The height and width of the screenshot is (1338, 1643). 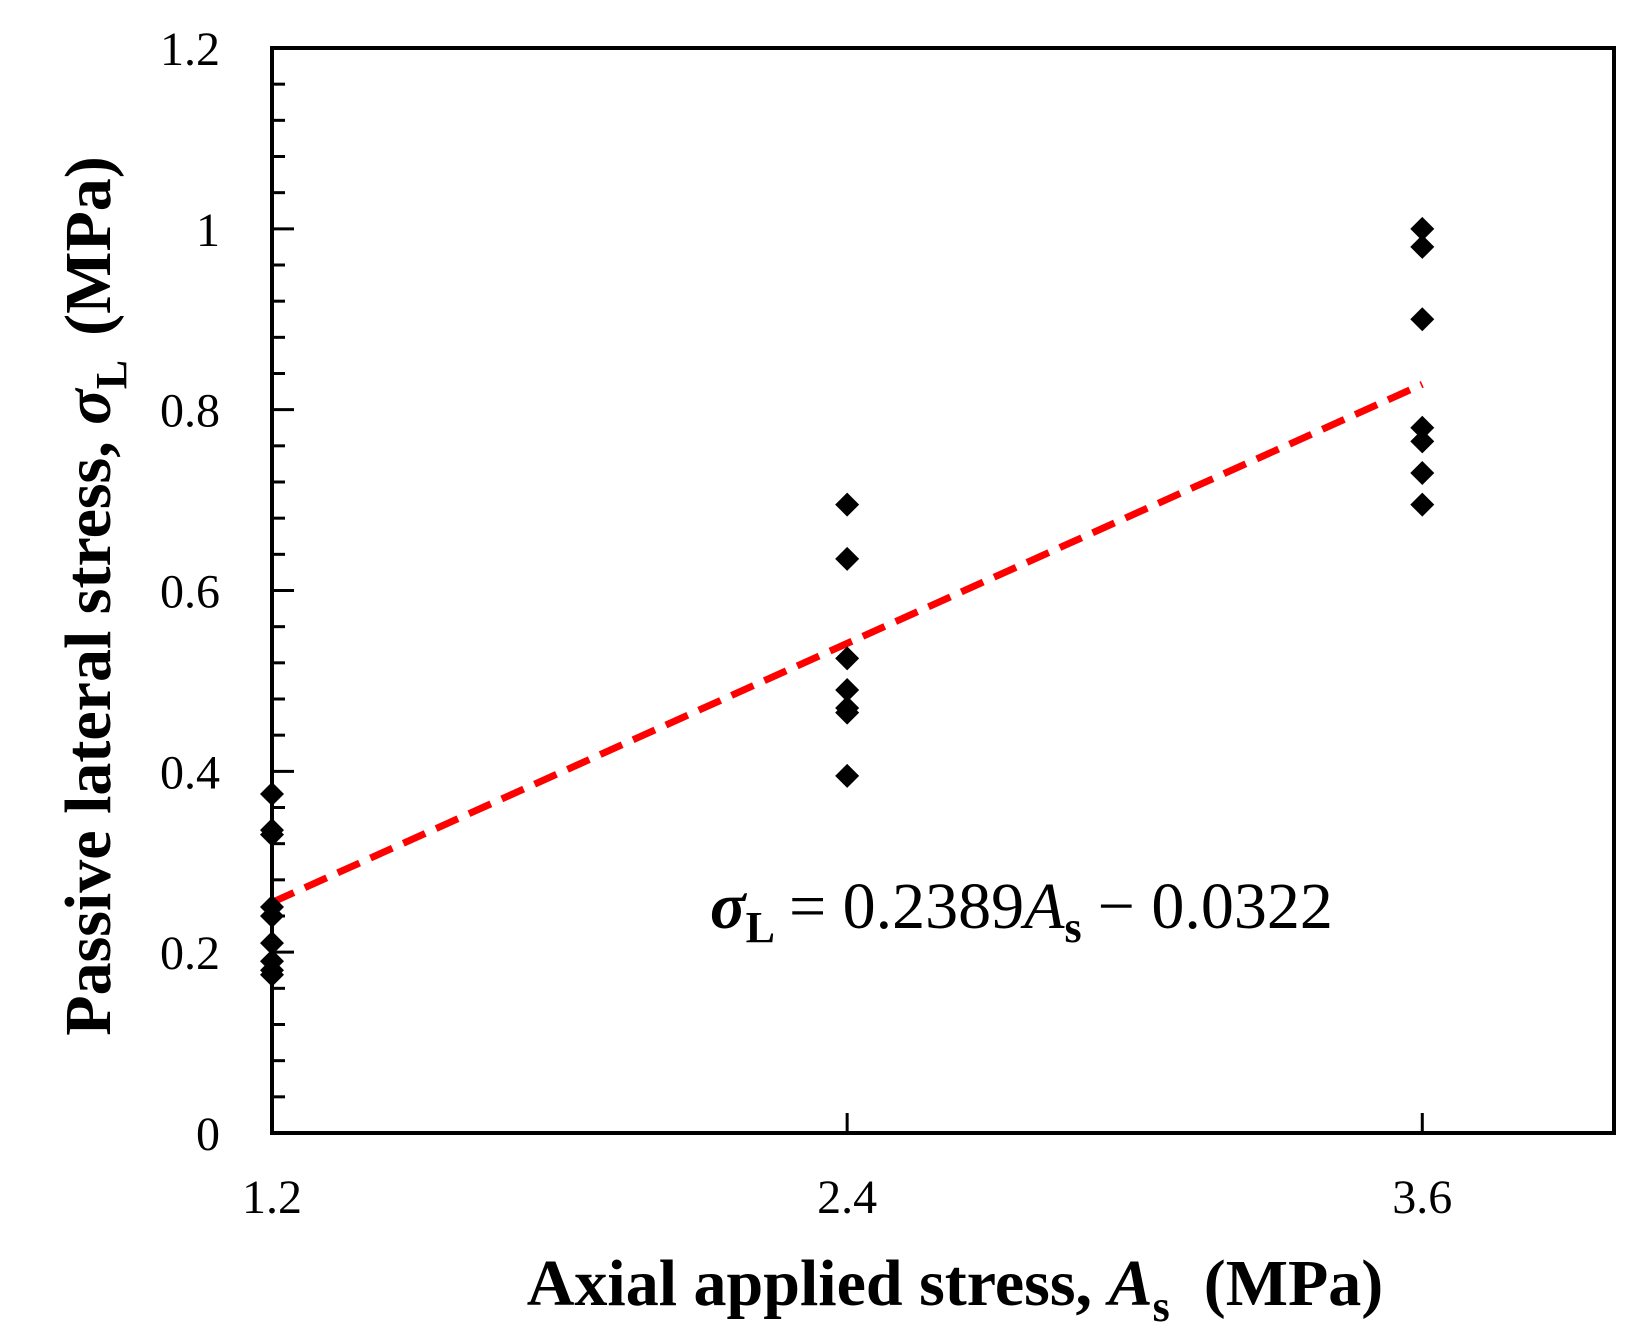 I want to click on y-tick-label: 0.8, so click(x=190, y=411).